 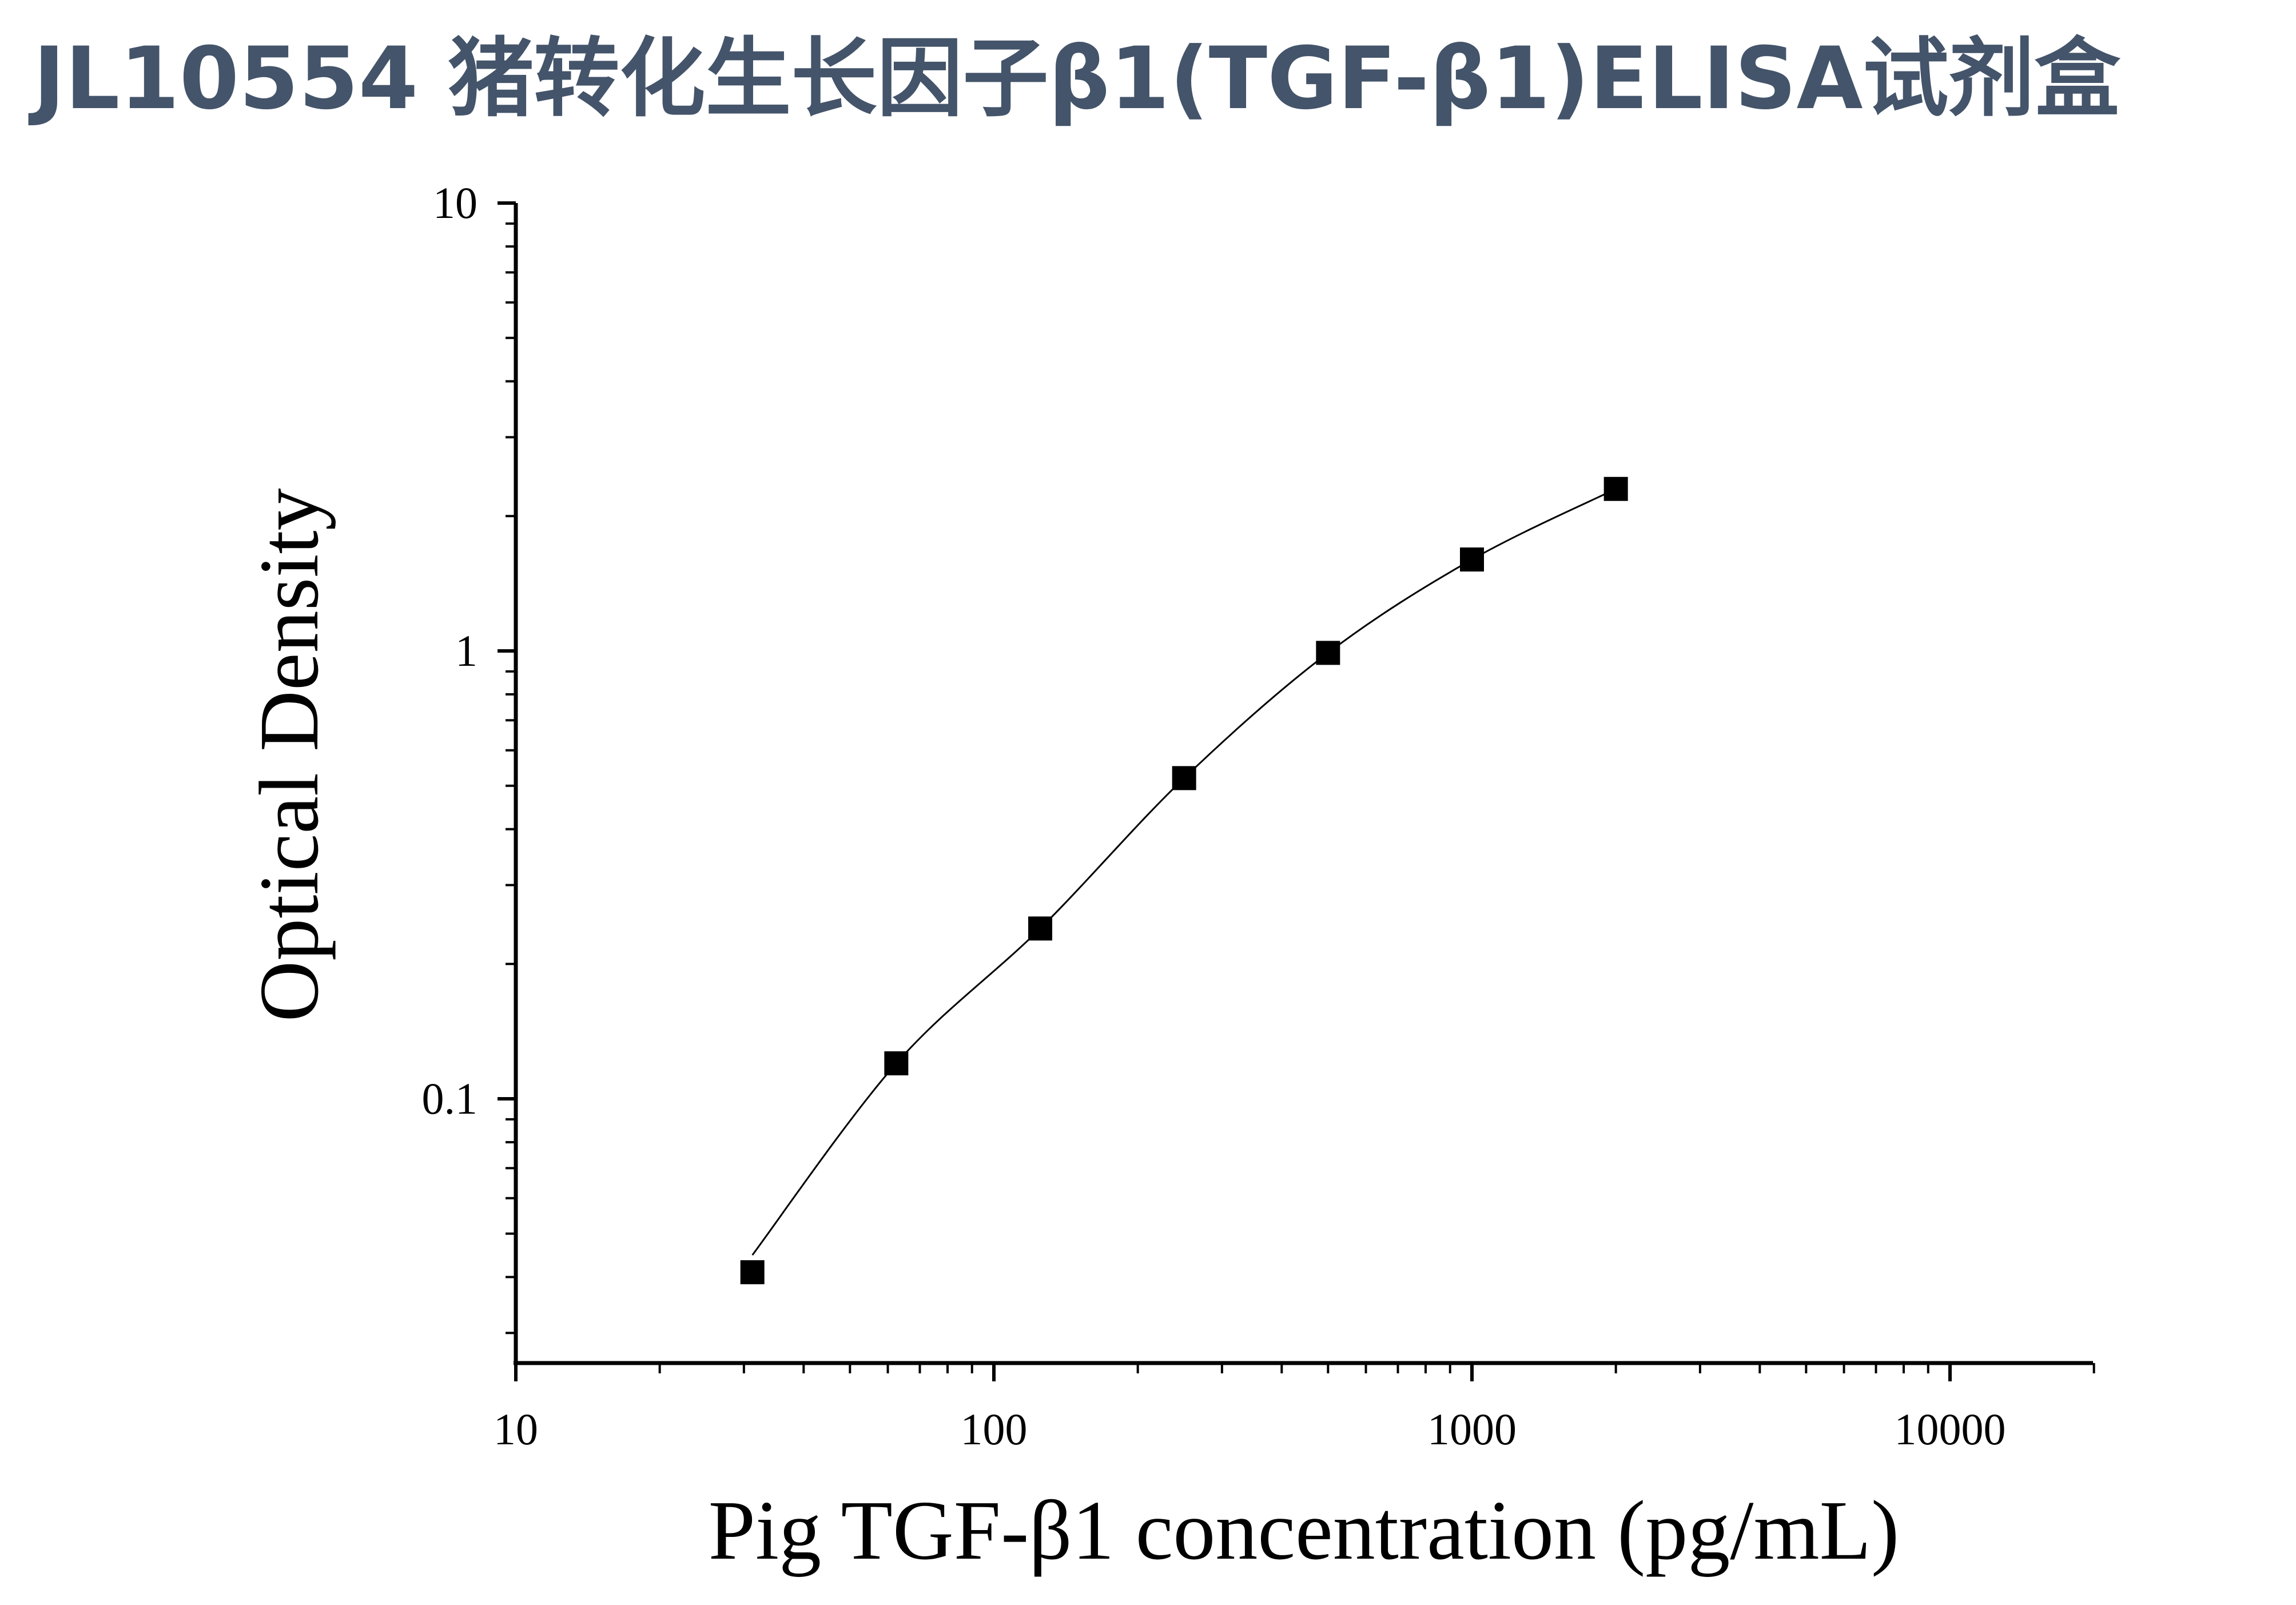 I want to click on x-axis-ticks: 10 100 1000 10000, so click(x=1294, y=1408).